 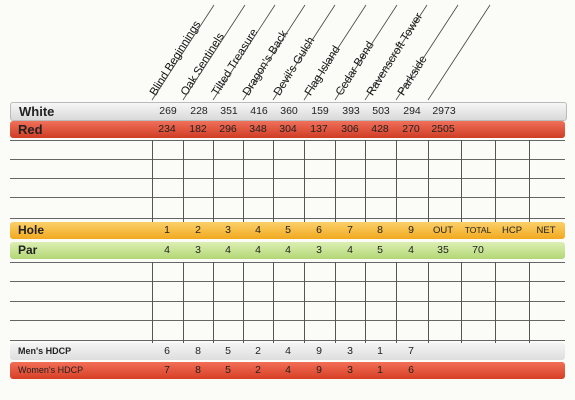 What do you see at coordinates (321, 52) in the screenshot?
I see `header-slant-lines` at bounding box center [321, 52].